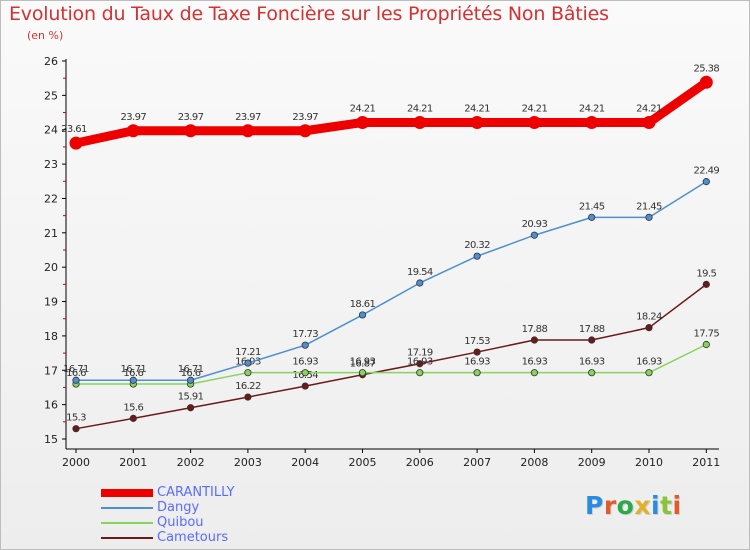 The width and height of the screenshot is (750, 550). Describe the element at coordinates (51, 233) in the screenshot. I see `y-tick-label: 21` at that location.